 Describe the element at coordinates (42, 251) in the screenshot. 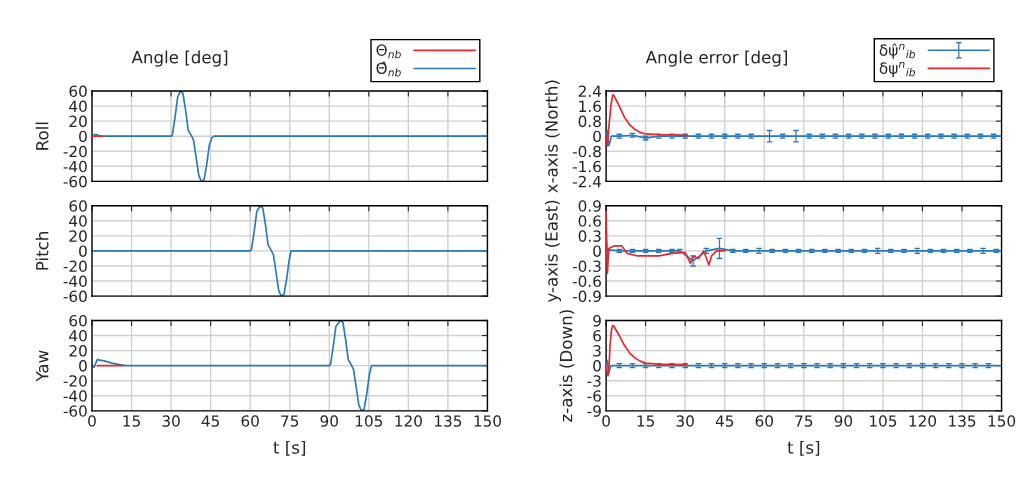

I see `y-axis-title: Pitch` at that location.